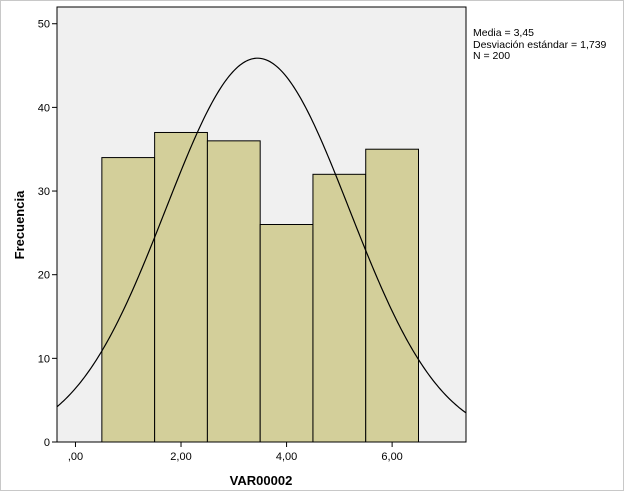 Image resolution: width=624 pixels, height=491 pixels. Describe the element at coordinates (44, 25) in the screenshot. I see `y-tick-label-50: 50` at that location.